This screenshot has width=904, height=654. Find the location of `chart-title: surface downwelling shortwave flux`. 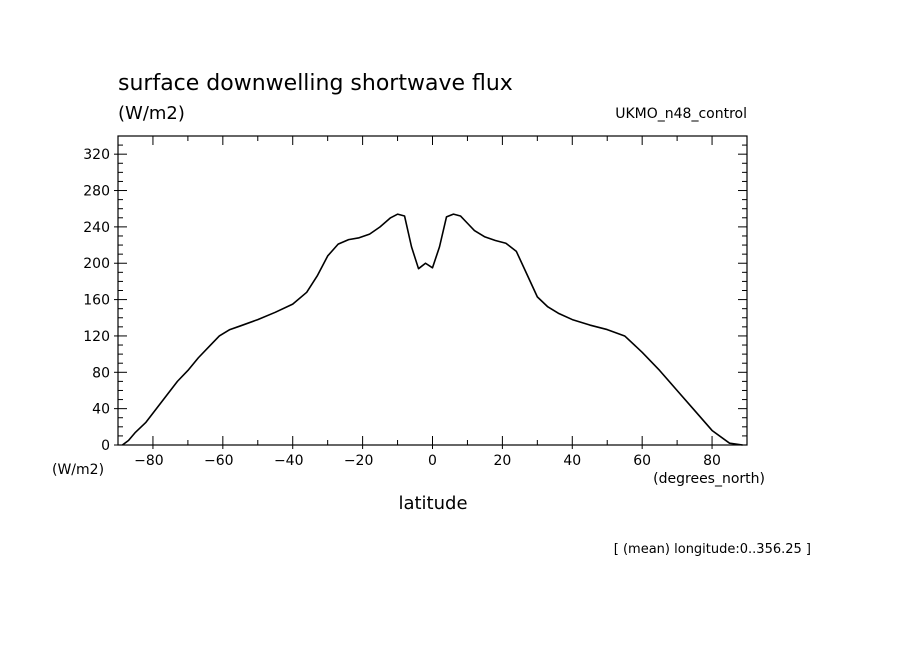

chart-title: surface downwelling shortwave flux is located at coordinates (315, 83).